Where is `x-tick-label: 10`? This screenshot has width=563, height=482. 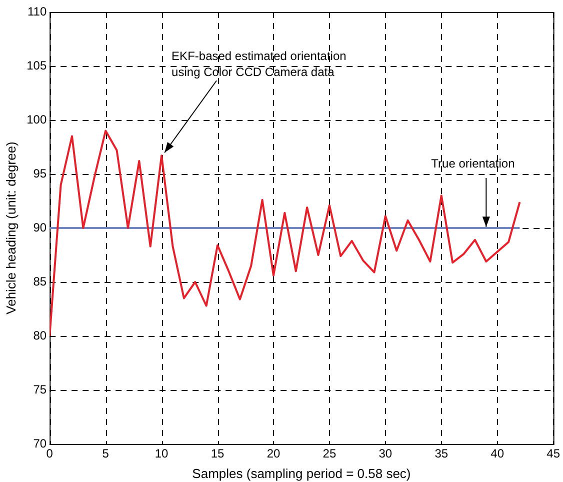 x-tick-label: 10 is located at coordinates (161, 453).